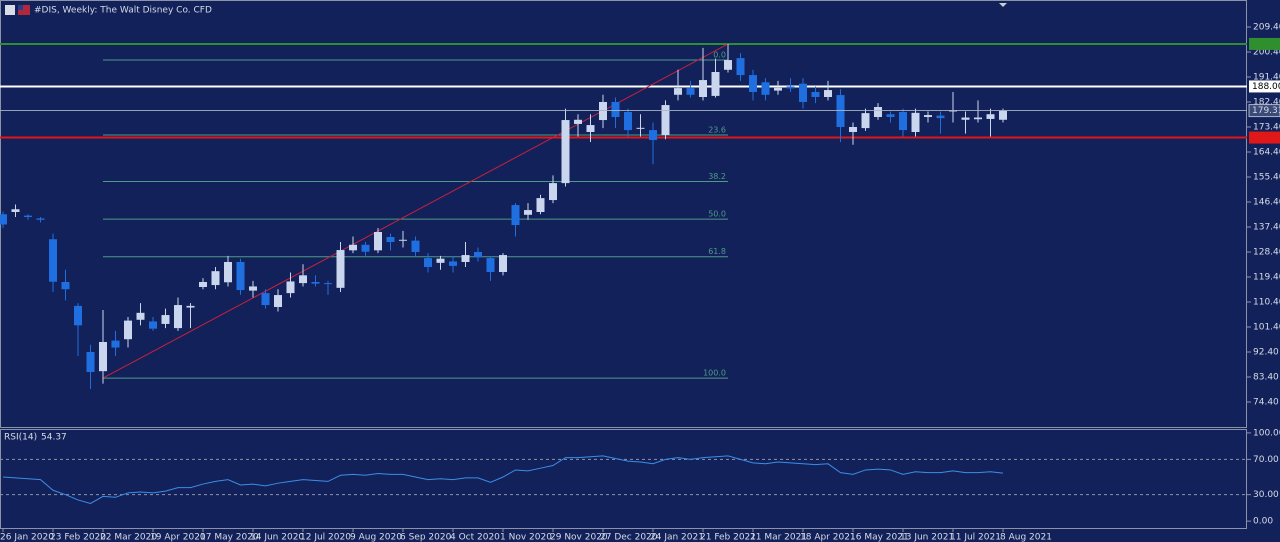  I want to click on price-label-box, so click(1264, 111).